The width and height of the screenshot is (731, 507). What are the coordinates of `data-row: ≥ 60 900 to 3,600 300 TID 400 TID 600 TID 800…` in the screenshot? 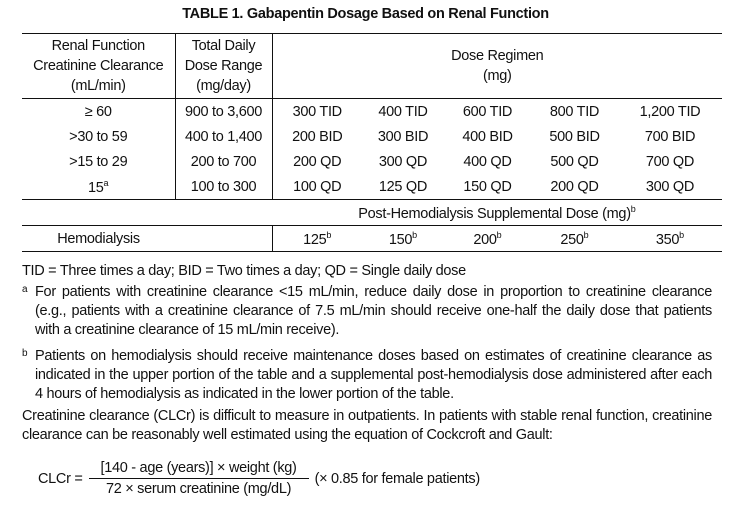 It's located at (372, 111).